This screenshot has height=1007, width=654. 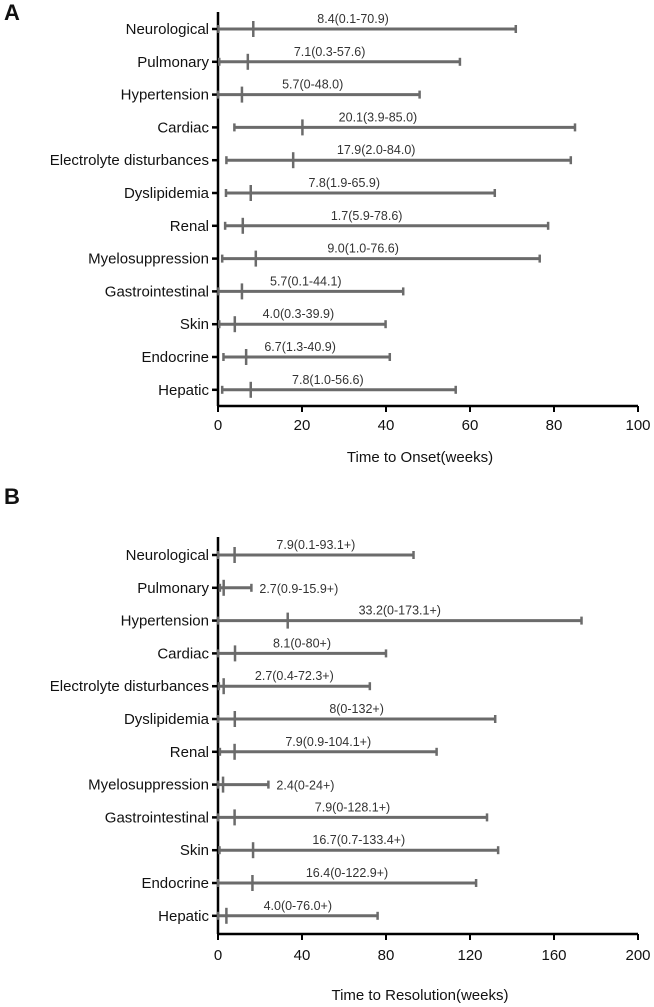 I want to click on range-row: Dyslipidemia 7.8(1.9-65.9), so click(x=310, y=189).